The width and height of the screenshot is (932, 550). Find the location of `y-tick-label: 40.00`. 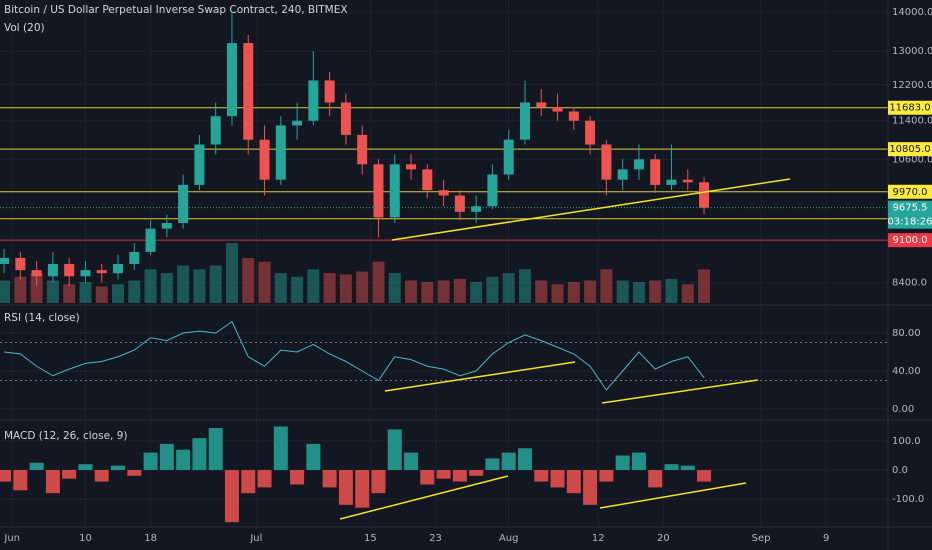

y-tick-label: 40.00 is located at coordinates (906, 371).